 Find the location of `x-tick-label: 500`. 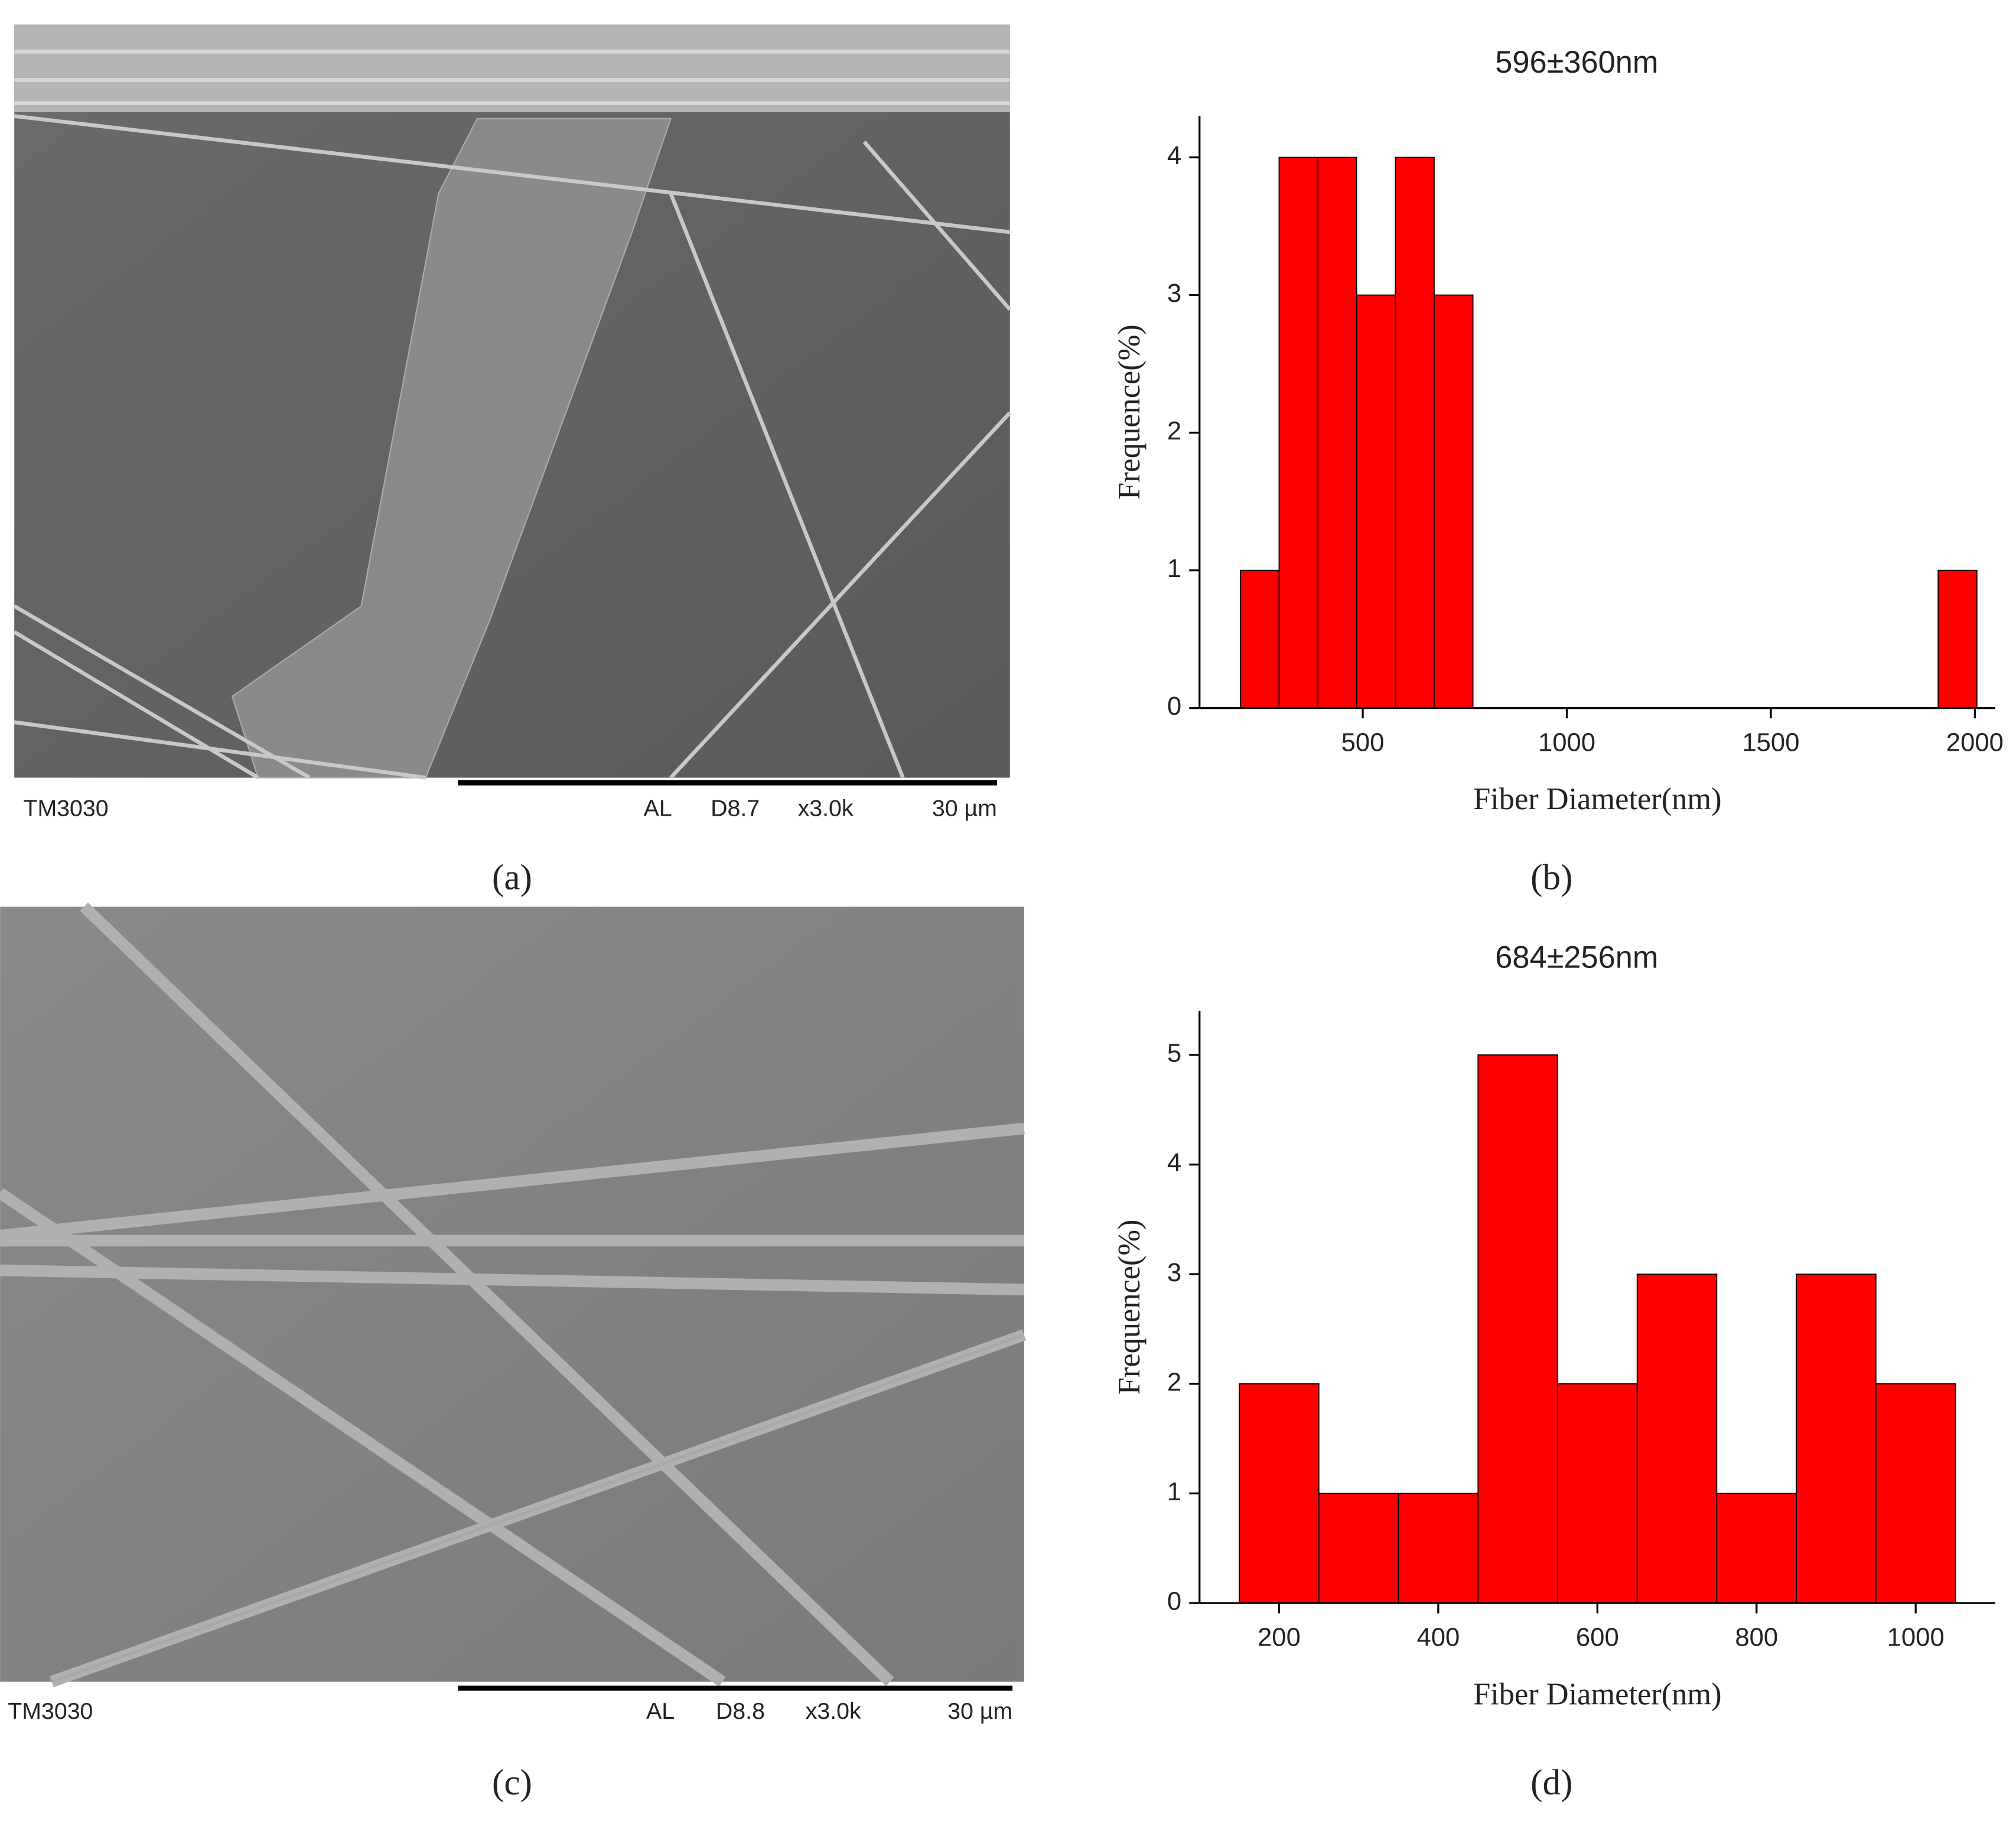

x-tick-label: 500 is located at coordinates (1363, 742).